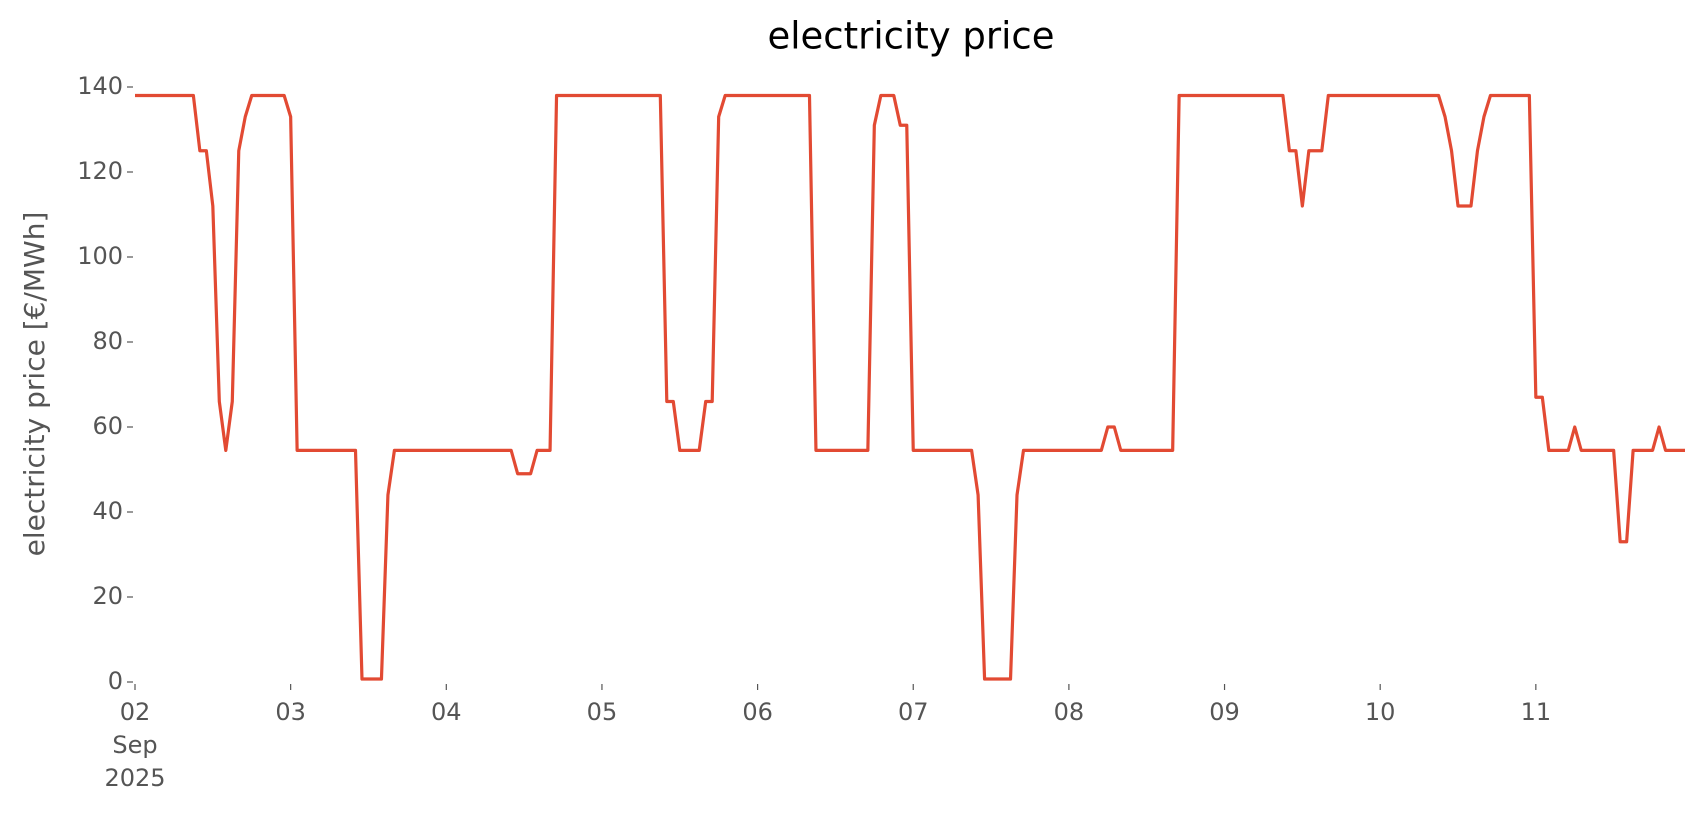 The height and width of the screenshot is (815, 1706). Describe the element at coordinates (1380, 712) in the screenshot. I see `x-tick-label: 10` at that location.